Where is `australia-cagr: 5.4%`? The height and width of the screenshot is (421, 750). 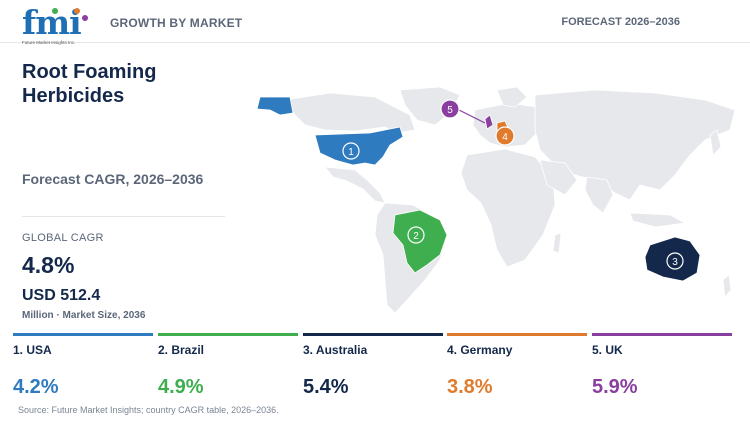 australia-cagr: 5.4% is located at coordinates (326, 387).